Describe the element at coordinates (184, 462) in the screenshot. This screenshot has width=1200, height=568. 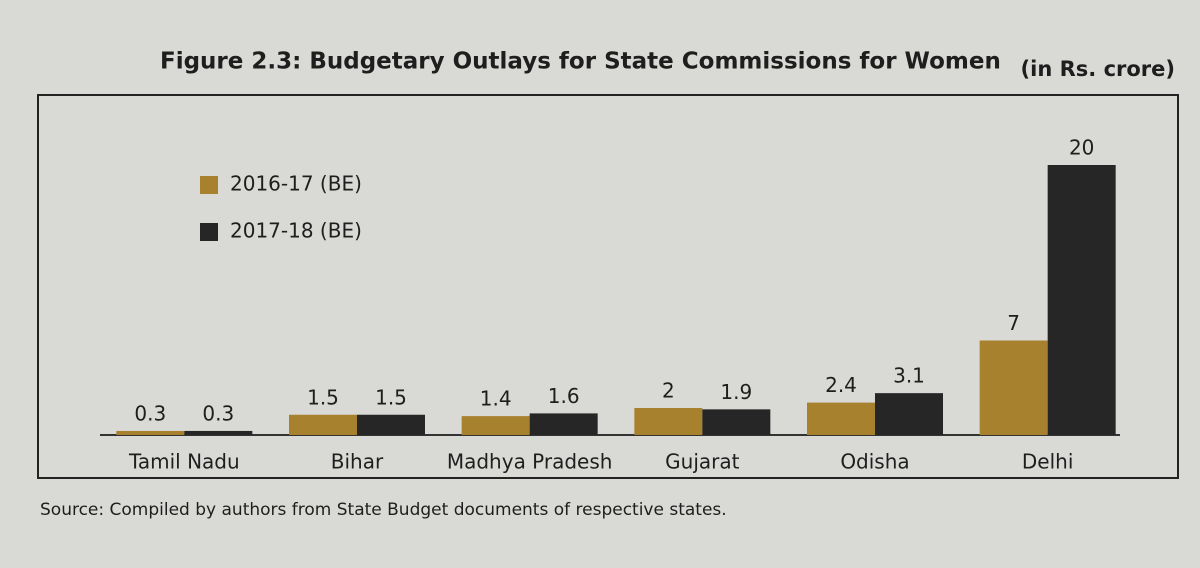
I see `x-tick-label: Tamil Nadu` at that location.